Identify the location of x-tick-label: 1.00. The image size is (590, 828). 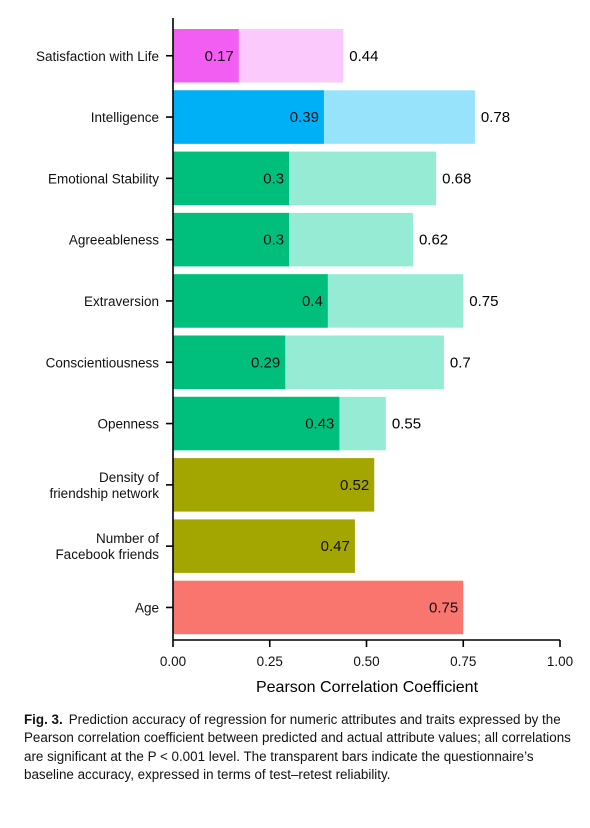
(560, 661).